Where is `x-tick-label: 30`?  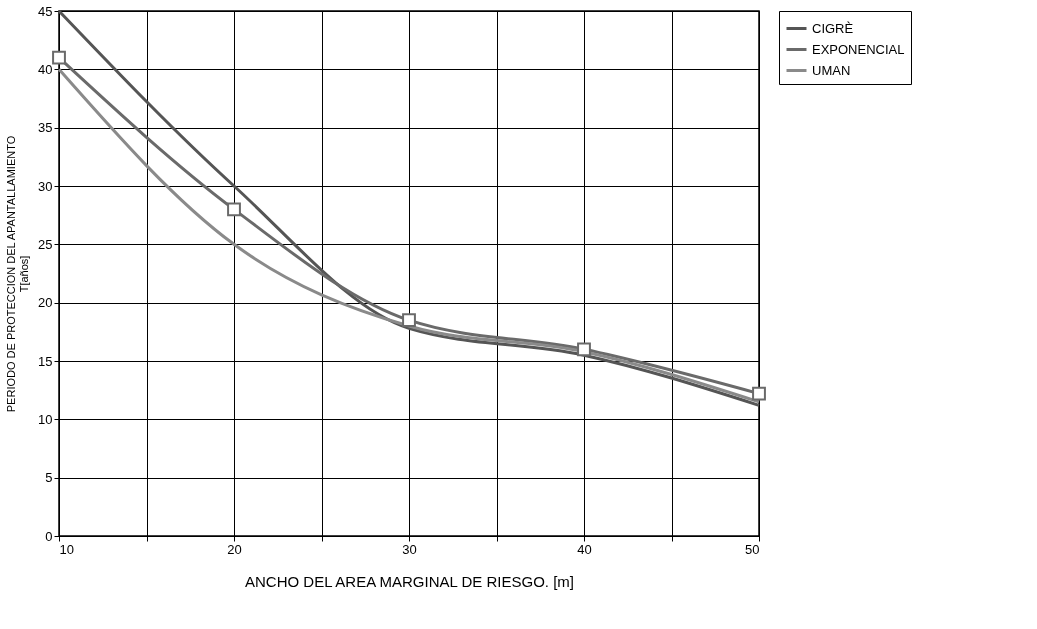
x-tick-label: 30 is located at coordinates (409, 549).